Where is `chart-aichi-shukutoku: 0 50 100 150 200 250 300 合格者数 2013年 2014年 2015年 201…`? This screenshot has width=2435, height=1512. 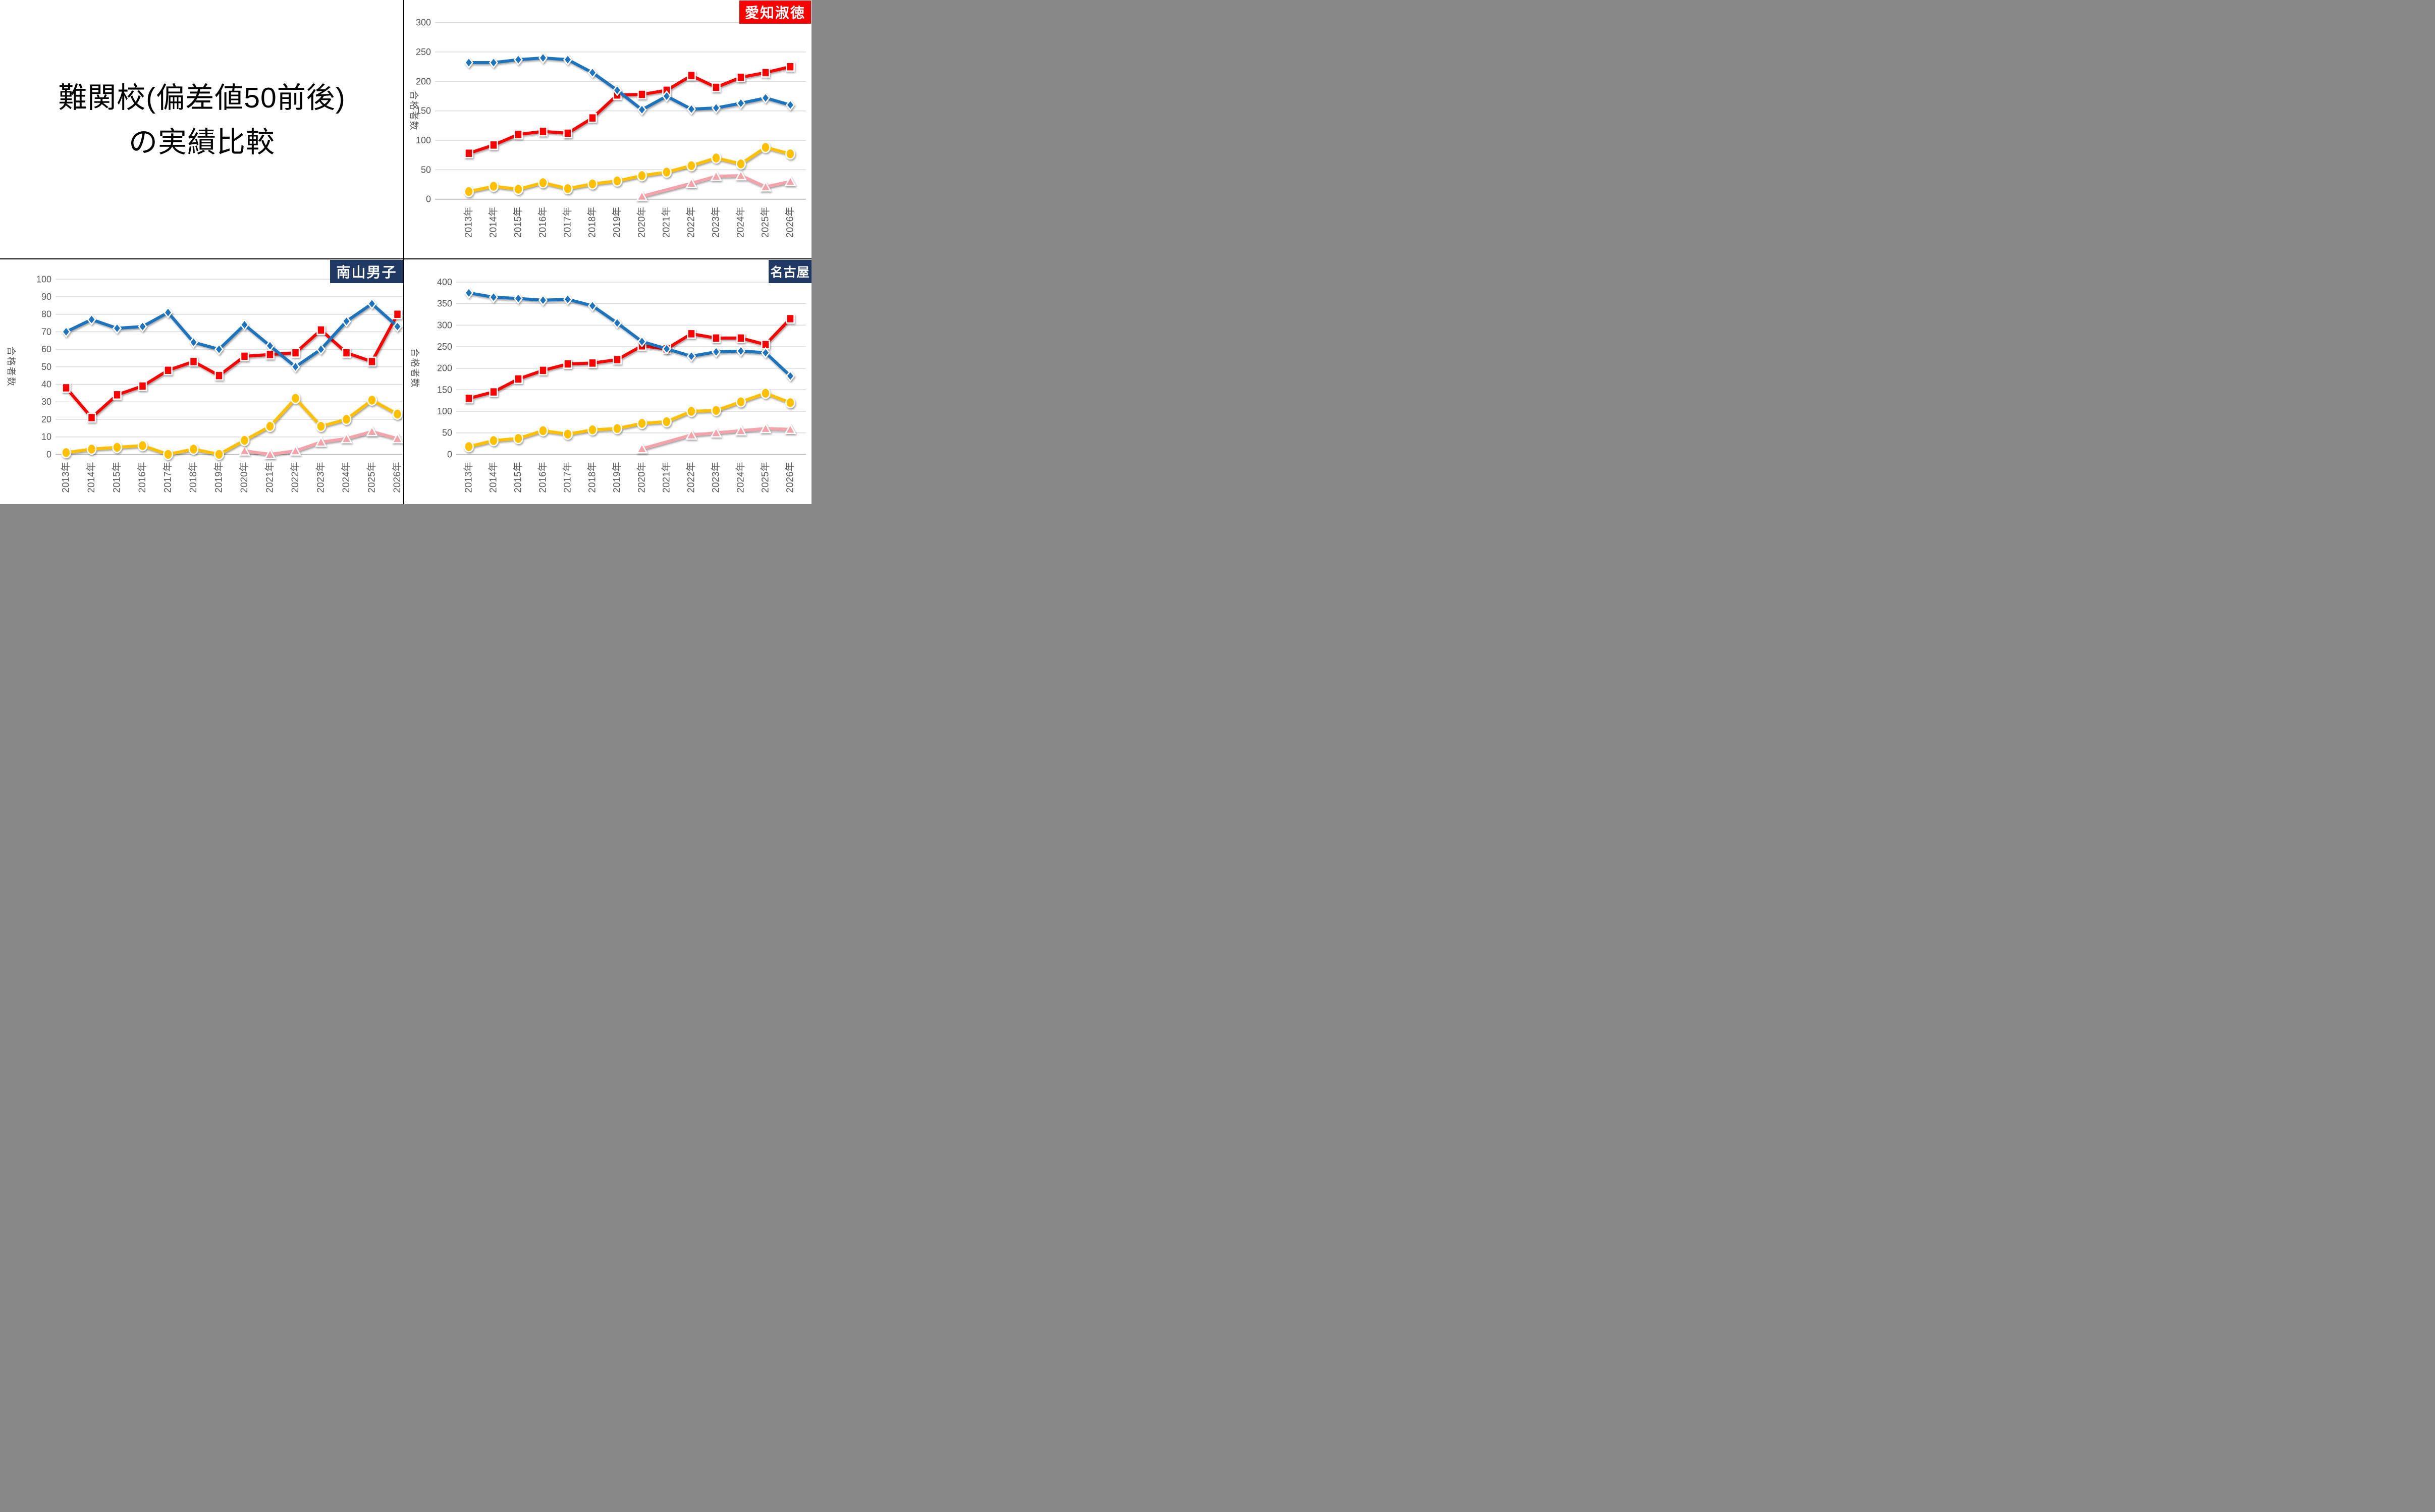 chart-aichi-shukutoku: 0 50 100 150 200 250 300 合格者数 2013年 2014年 2015年 201… is located at coordinates (607, 129).